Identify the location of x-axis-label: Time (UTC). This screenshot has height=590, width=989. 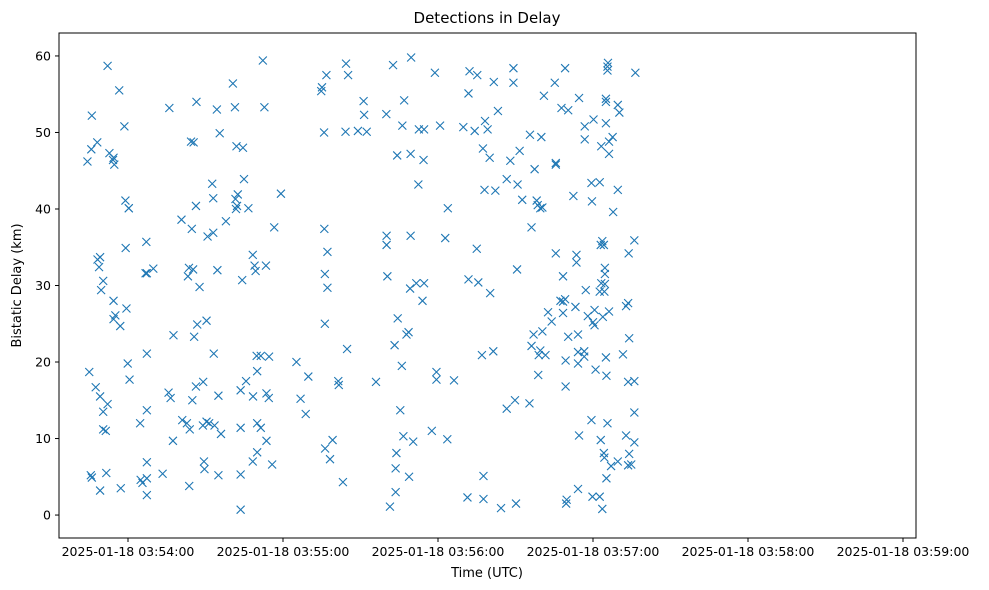
(486, 573).